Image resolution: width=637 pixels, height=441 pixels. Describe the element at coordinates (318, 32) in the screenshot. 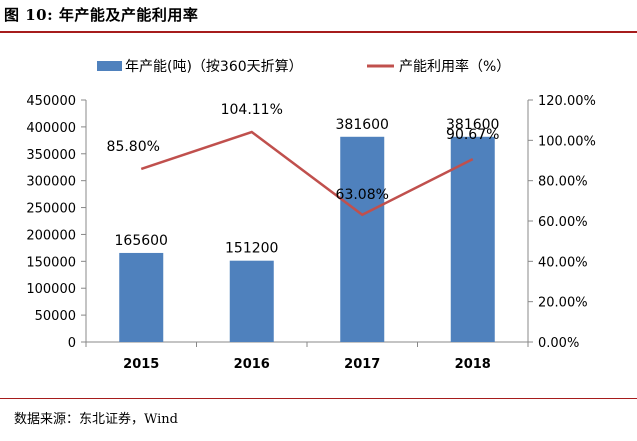

I see `title-rule` at that location.